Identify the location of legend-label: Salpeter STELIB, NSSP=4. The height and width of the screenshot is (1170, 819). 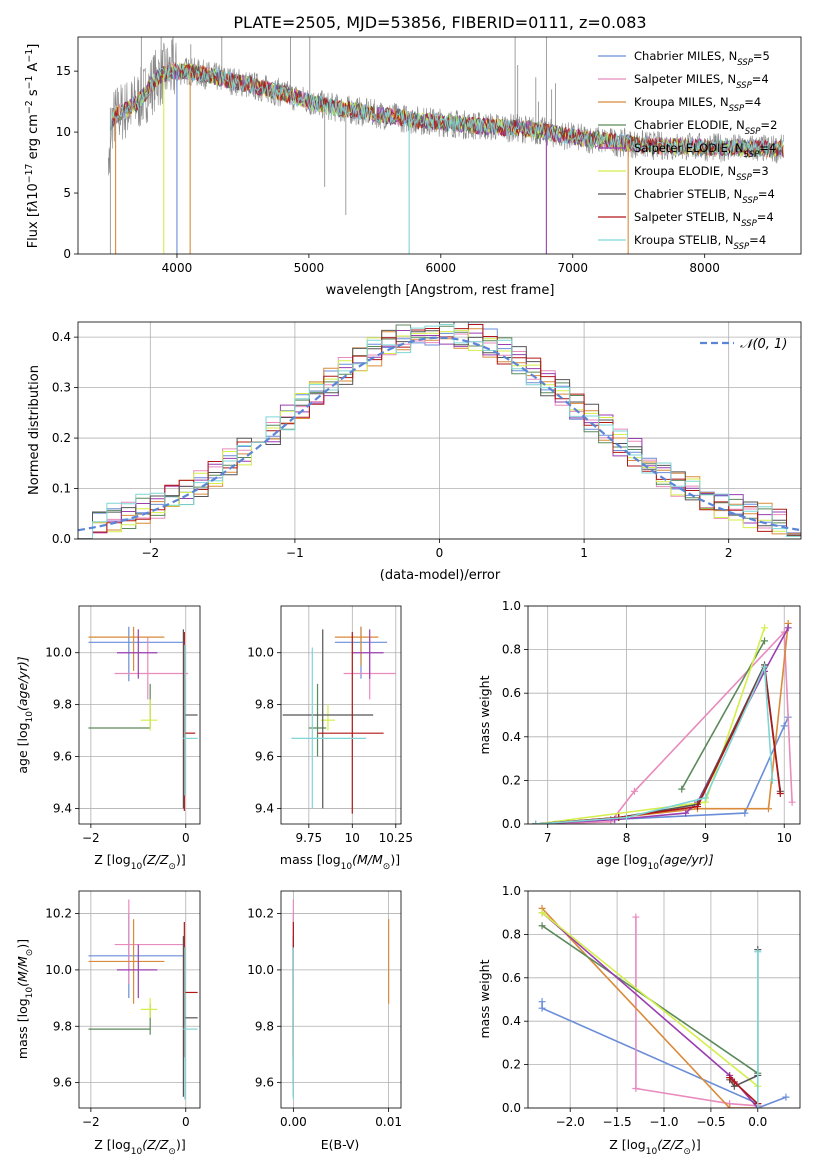
(704, 219).